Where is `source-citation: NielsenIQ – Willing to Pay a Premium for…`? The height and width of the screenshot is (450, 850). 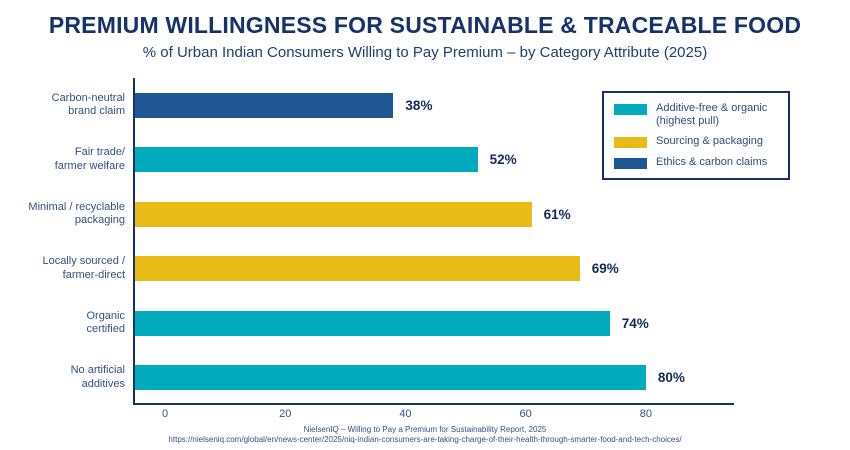
source-citation: NielsenIQ – Willing to Pay a Premium for… is located at coordinates (425, 429).